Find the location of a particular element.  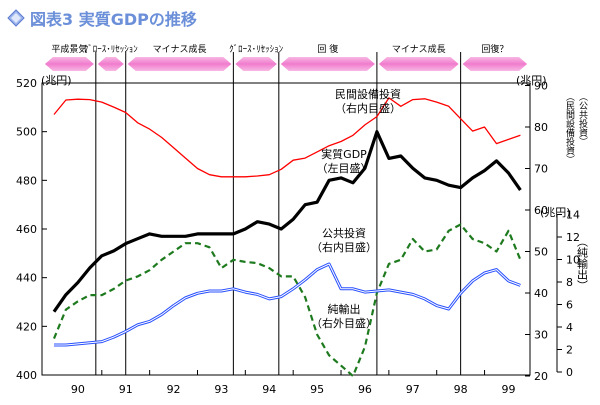

inner-tick-label-4: 8 is located at coordinates (569, 282).